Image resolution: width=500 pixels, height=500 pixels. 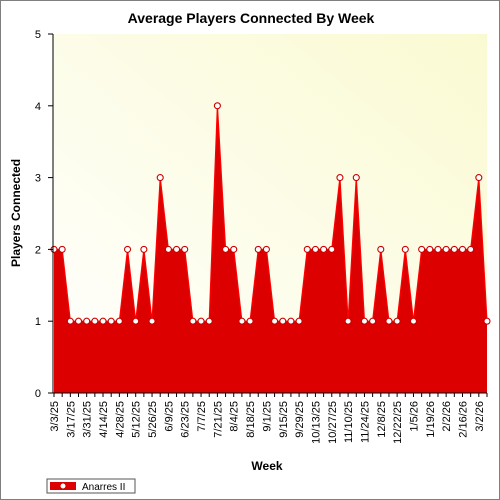 What do you see at coordinates (38, 35) in the screenshot?
I see `y-tick-label: 5` at bounding box center [38, 35].